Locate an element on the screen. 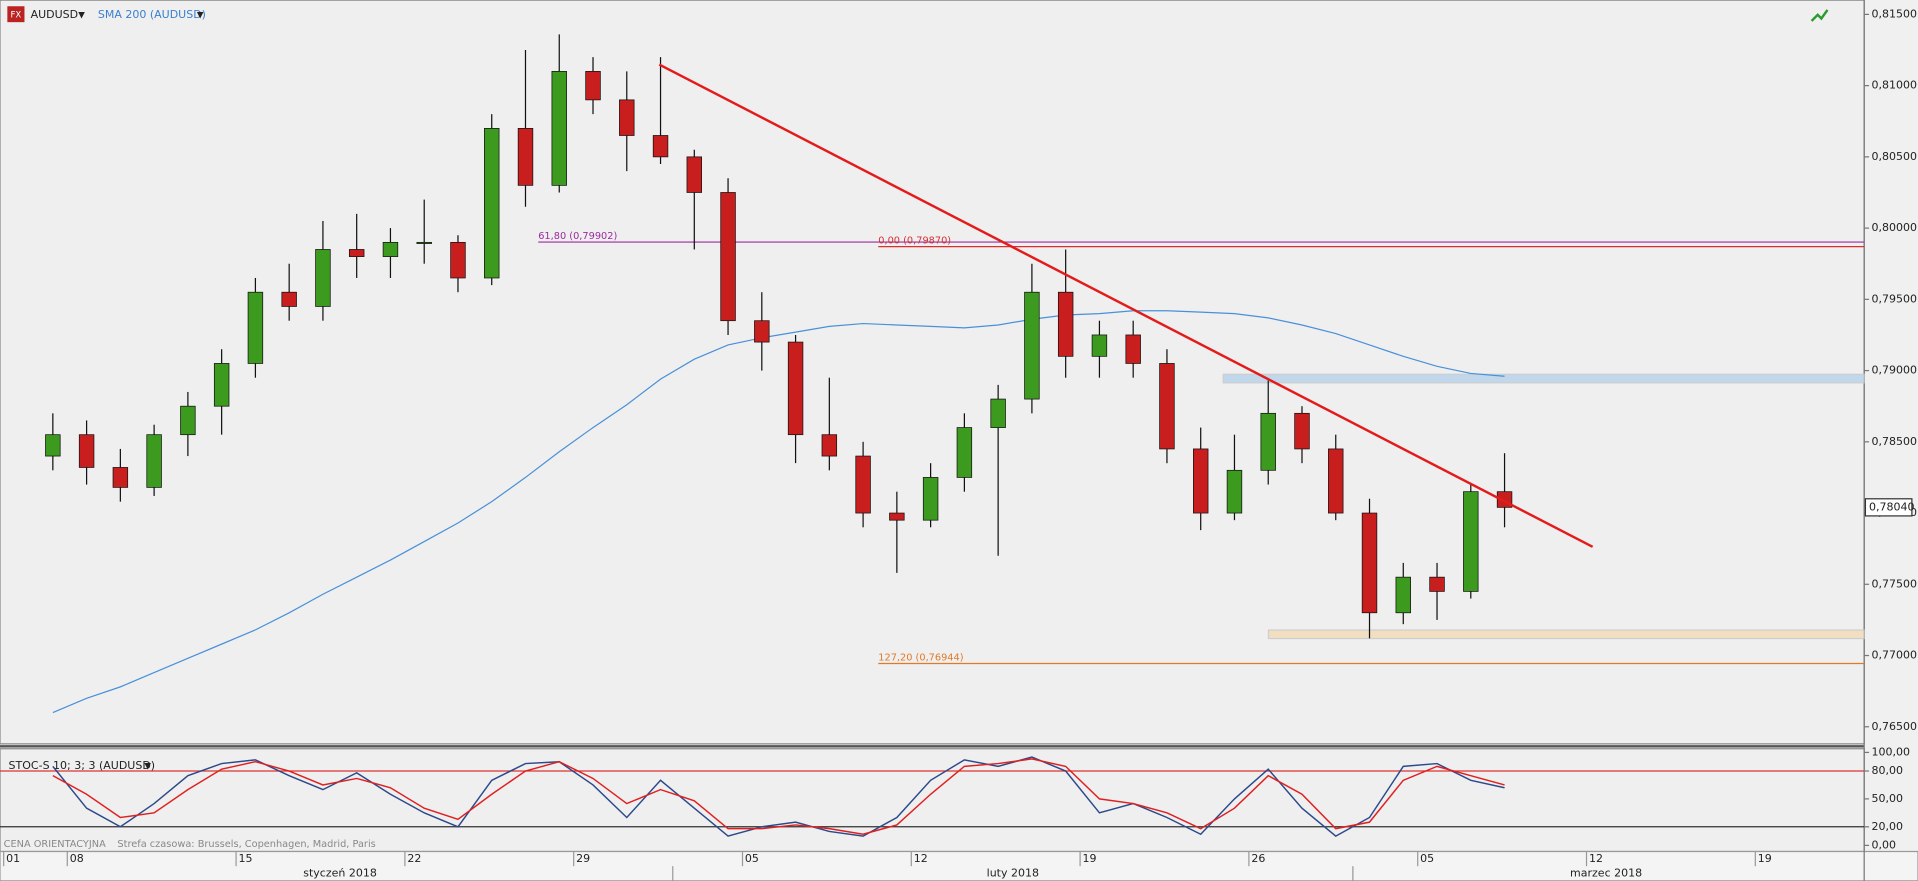 This screenshot has width=1918, height=881. fib-label: 0,00 (0,79870) is located at coordinates (914, 241).